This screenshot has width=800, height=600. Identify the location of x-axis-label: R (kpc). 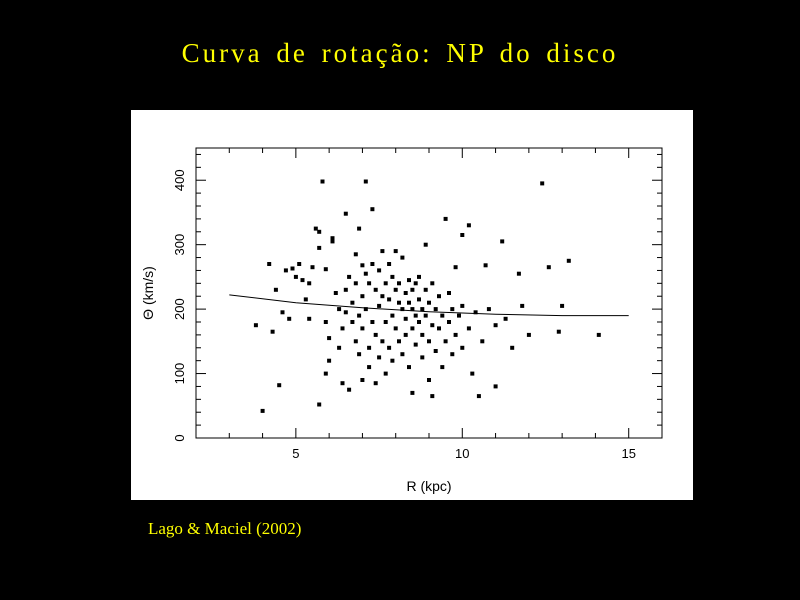
(428, 486).